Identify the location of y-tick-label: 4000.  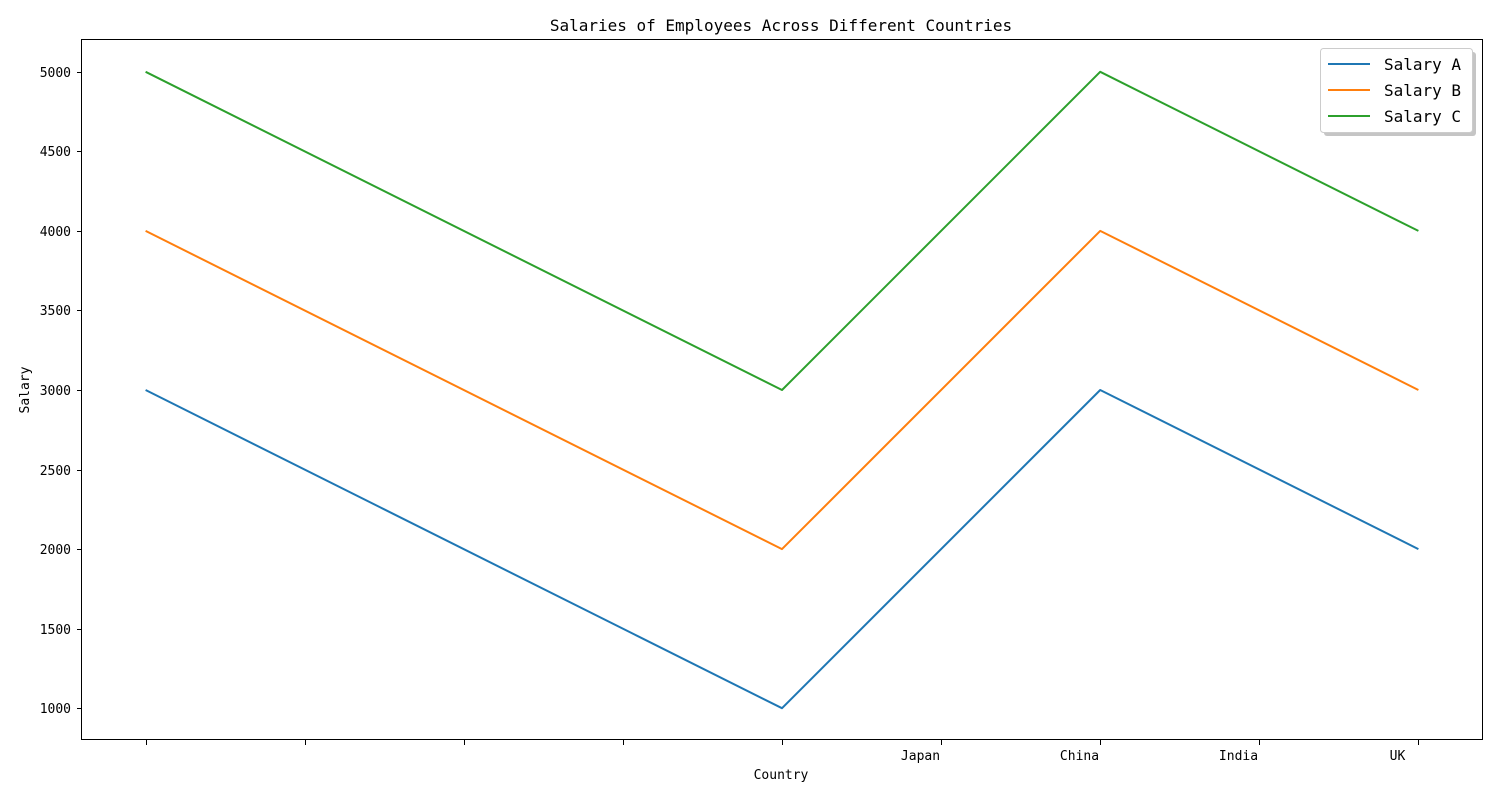
(55, 232).